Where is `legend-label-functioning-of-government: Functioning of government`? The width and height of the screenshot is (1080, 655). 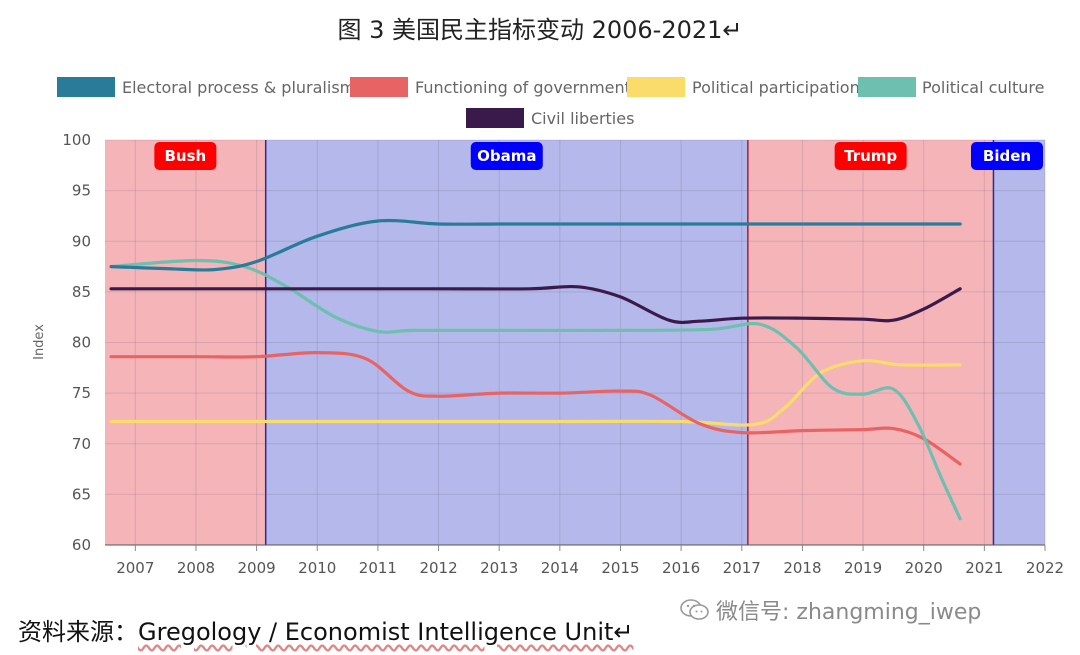 legend-label-functioning-of-government: Functioning of government is located at coordinates (523, 87).